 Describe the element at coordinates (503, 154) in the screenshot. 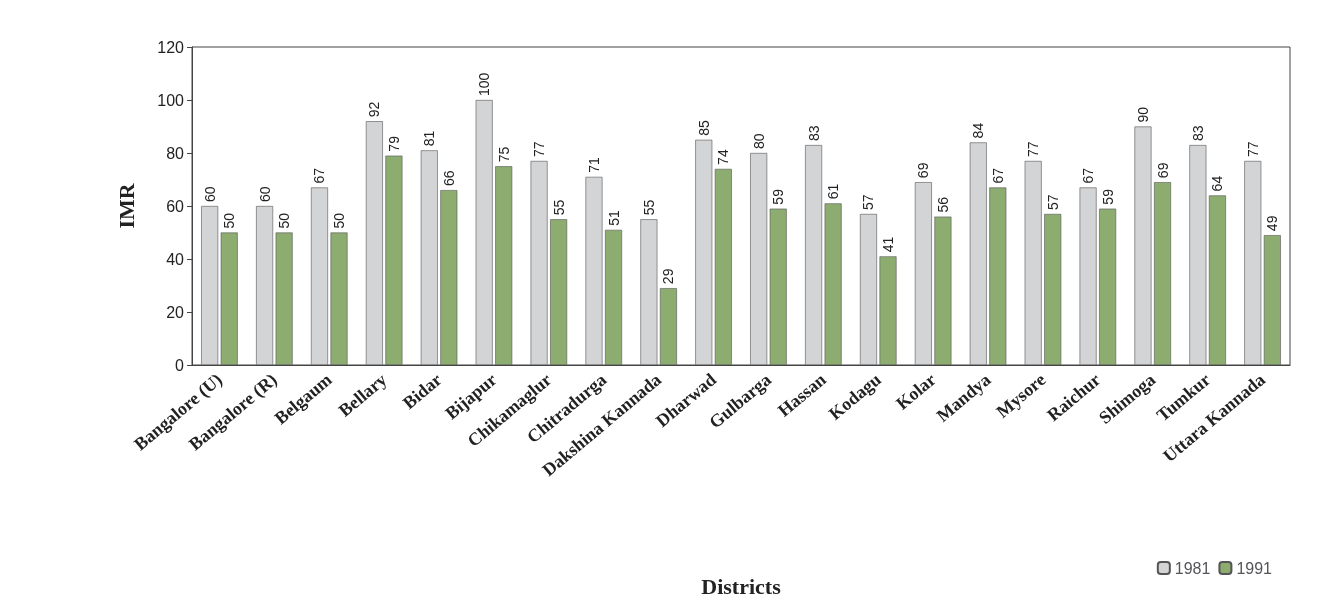

I see `data-label: 75` at that location.